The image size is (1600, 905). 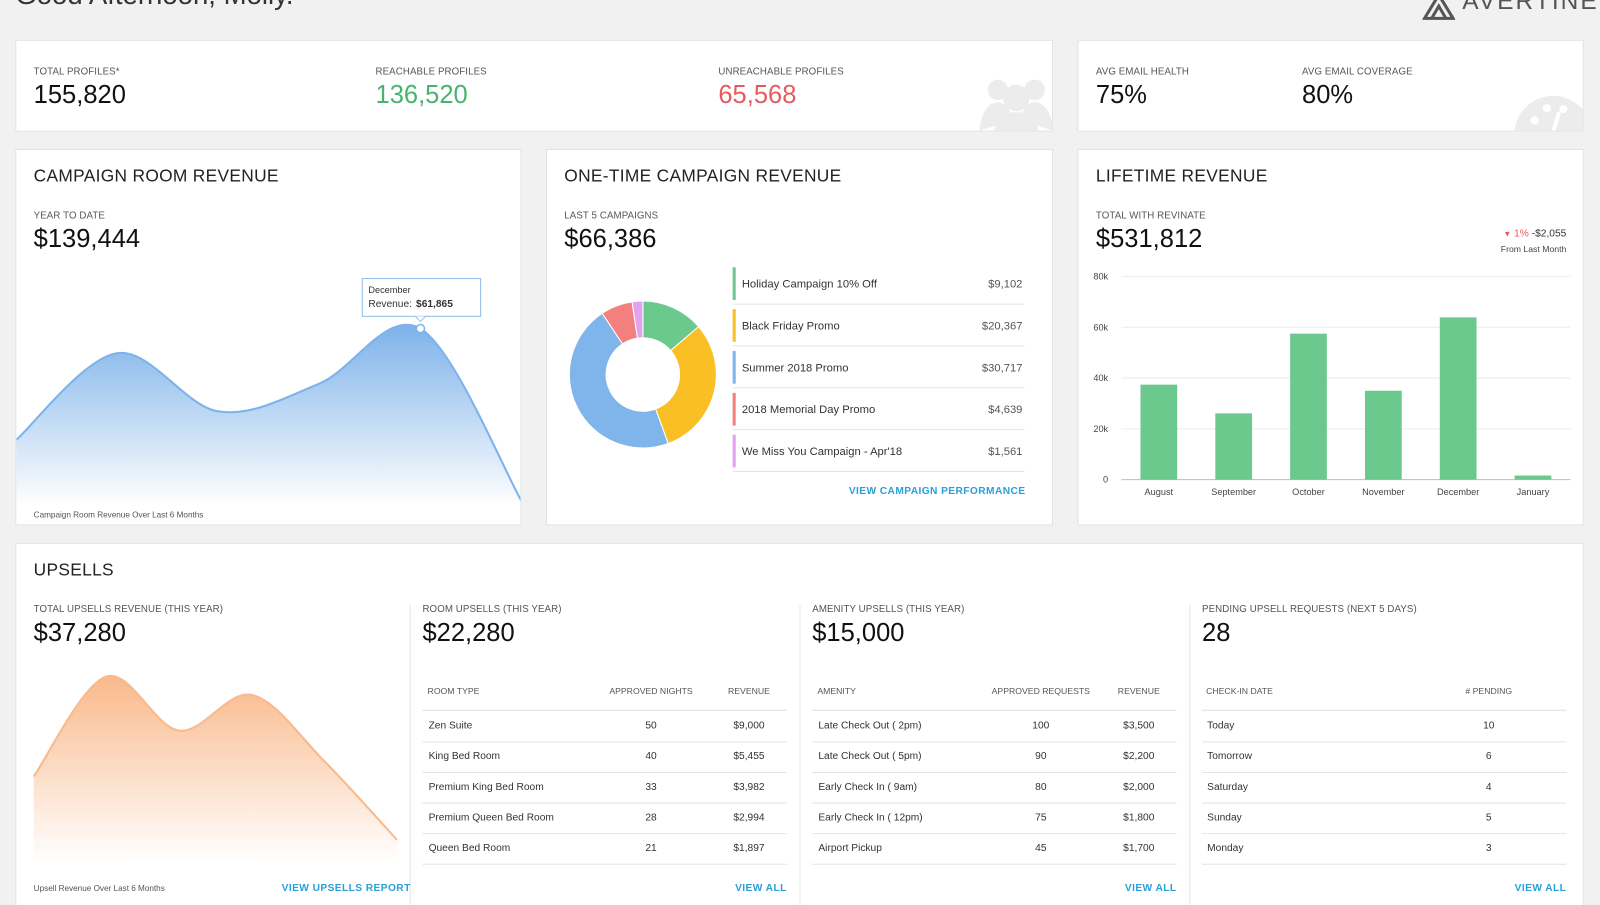 What do you see at coordinates (420, 328) in the screenshot?
I see `data-point` at bounding box center [420, 328].